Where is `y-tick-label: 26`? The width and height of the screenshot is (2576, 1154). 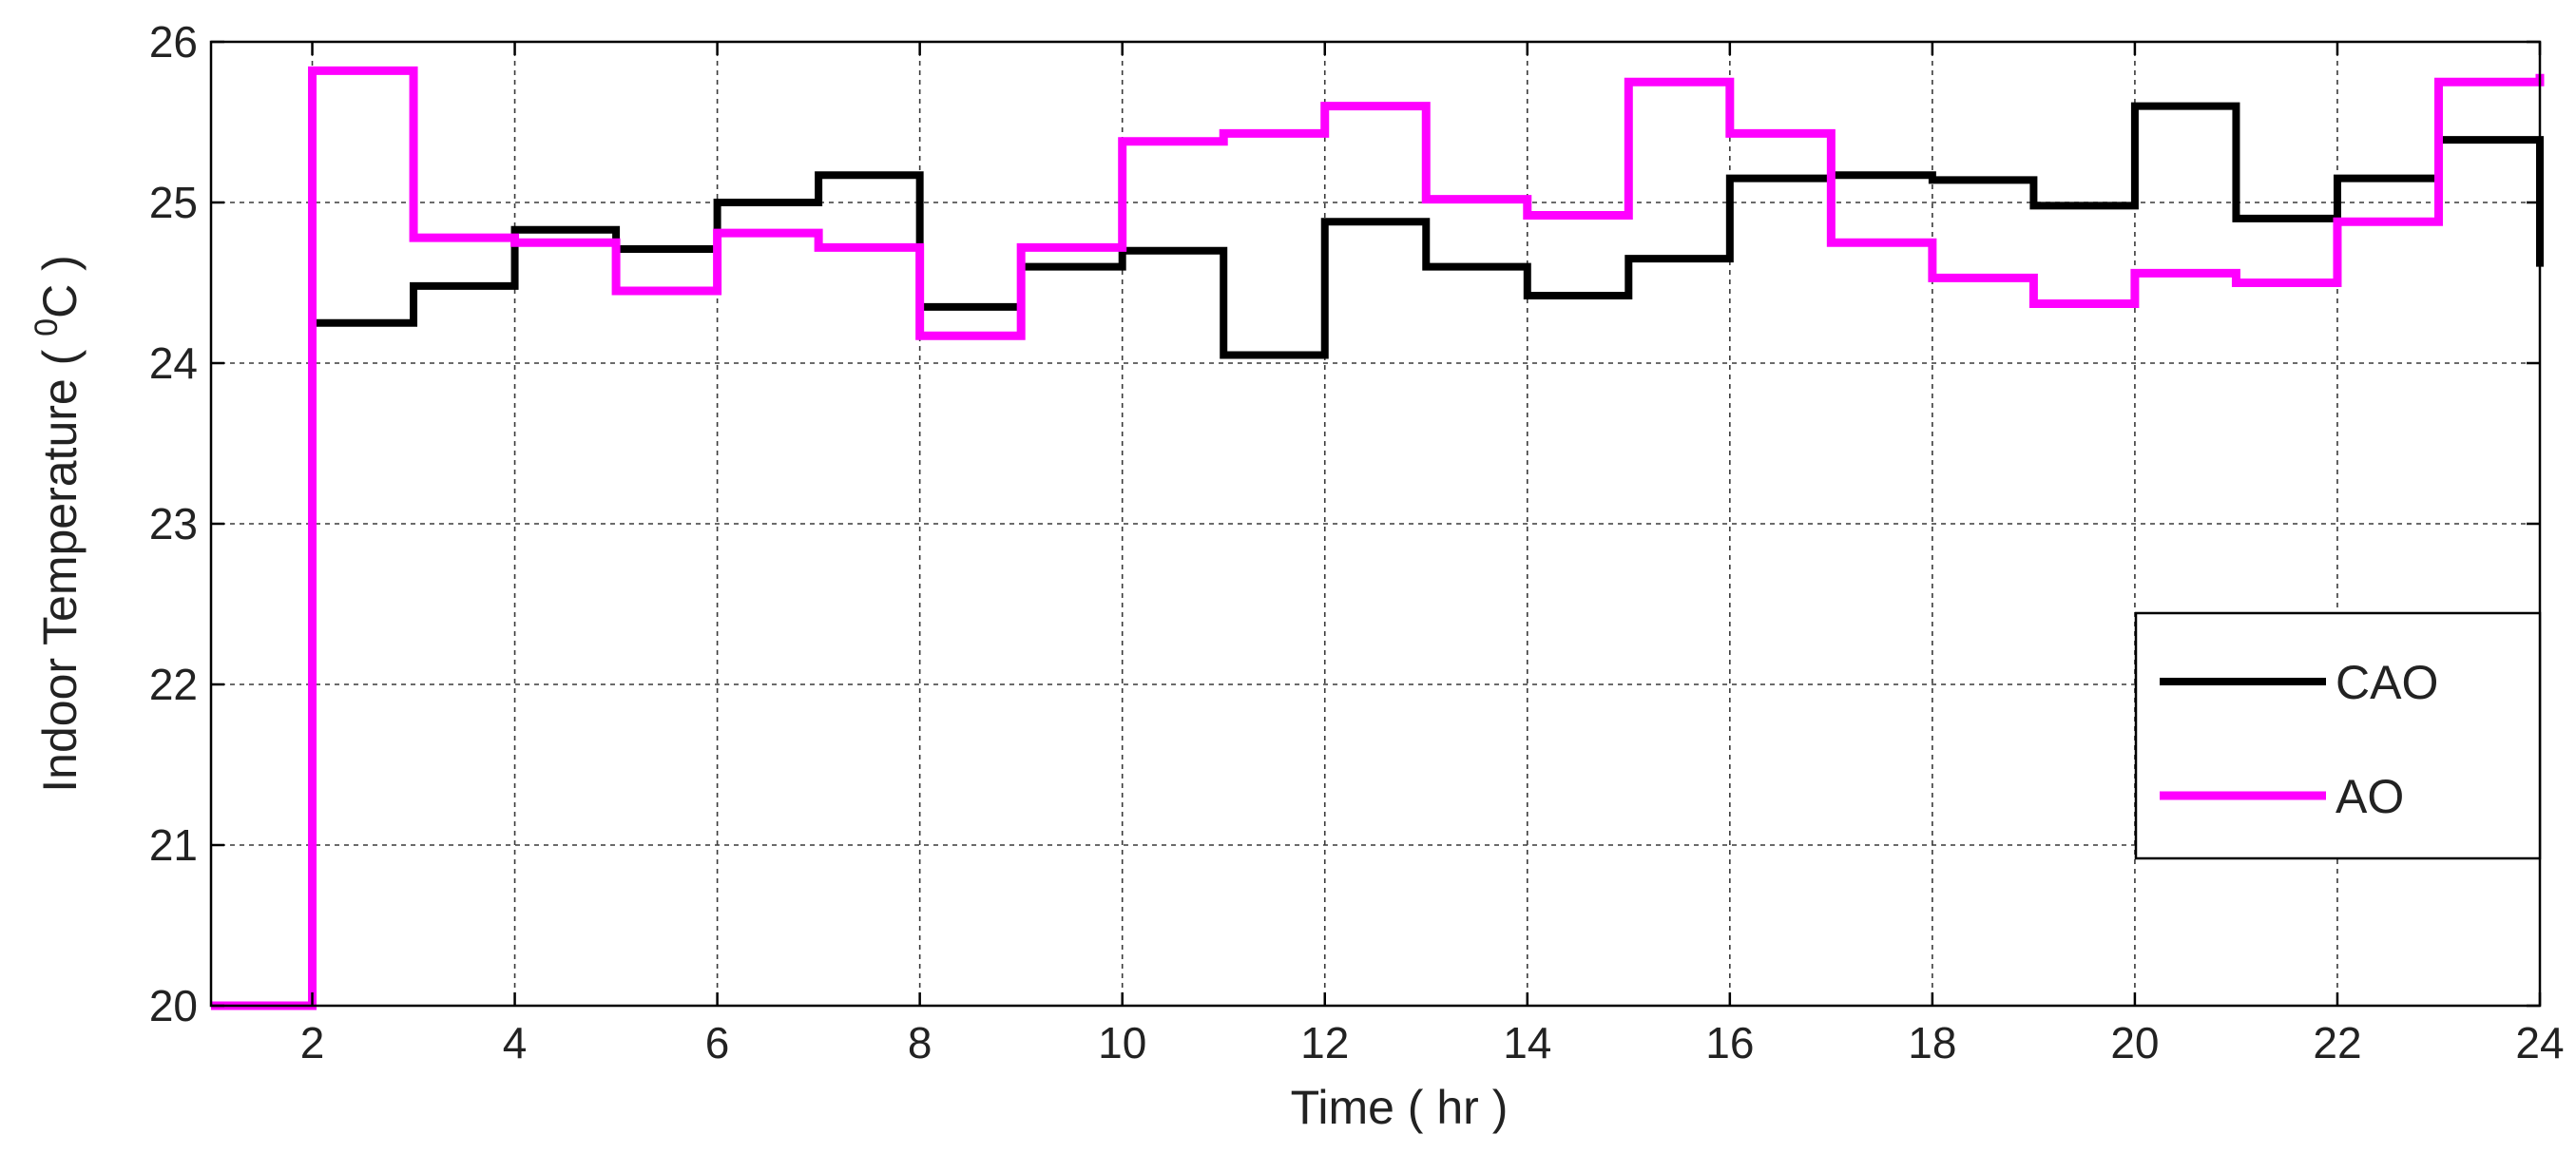 y-tick-label: 26 is located at coordinates (174, 42).